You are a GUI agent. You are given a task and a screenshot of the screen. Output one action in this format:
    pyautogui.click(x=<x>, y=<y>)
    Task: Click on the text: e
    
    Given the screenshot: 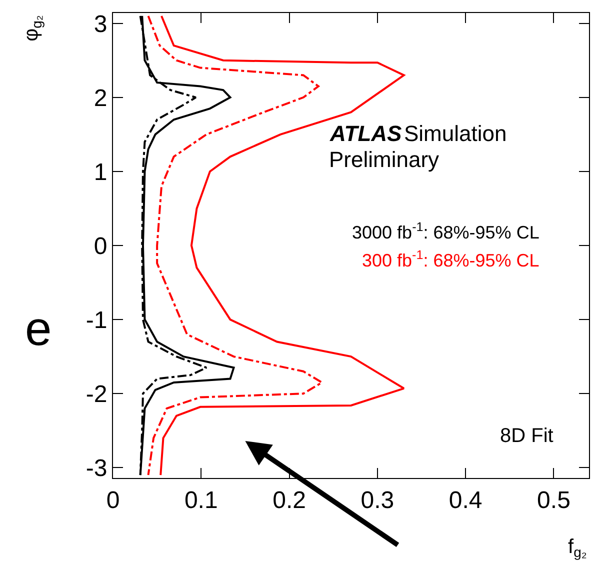 What is the action you would take?
    pyautogui.click(x=38, y=329)
    